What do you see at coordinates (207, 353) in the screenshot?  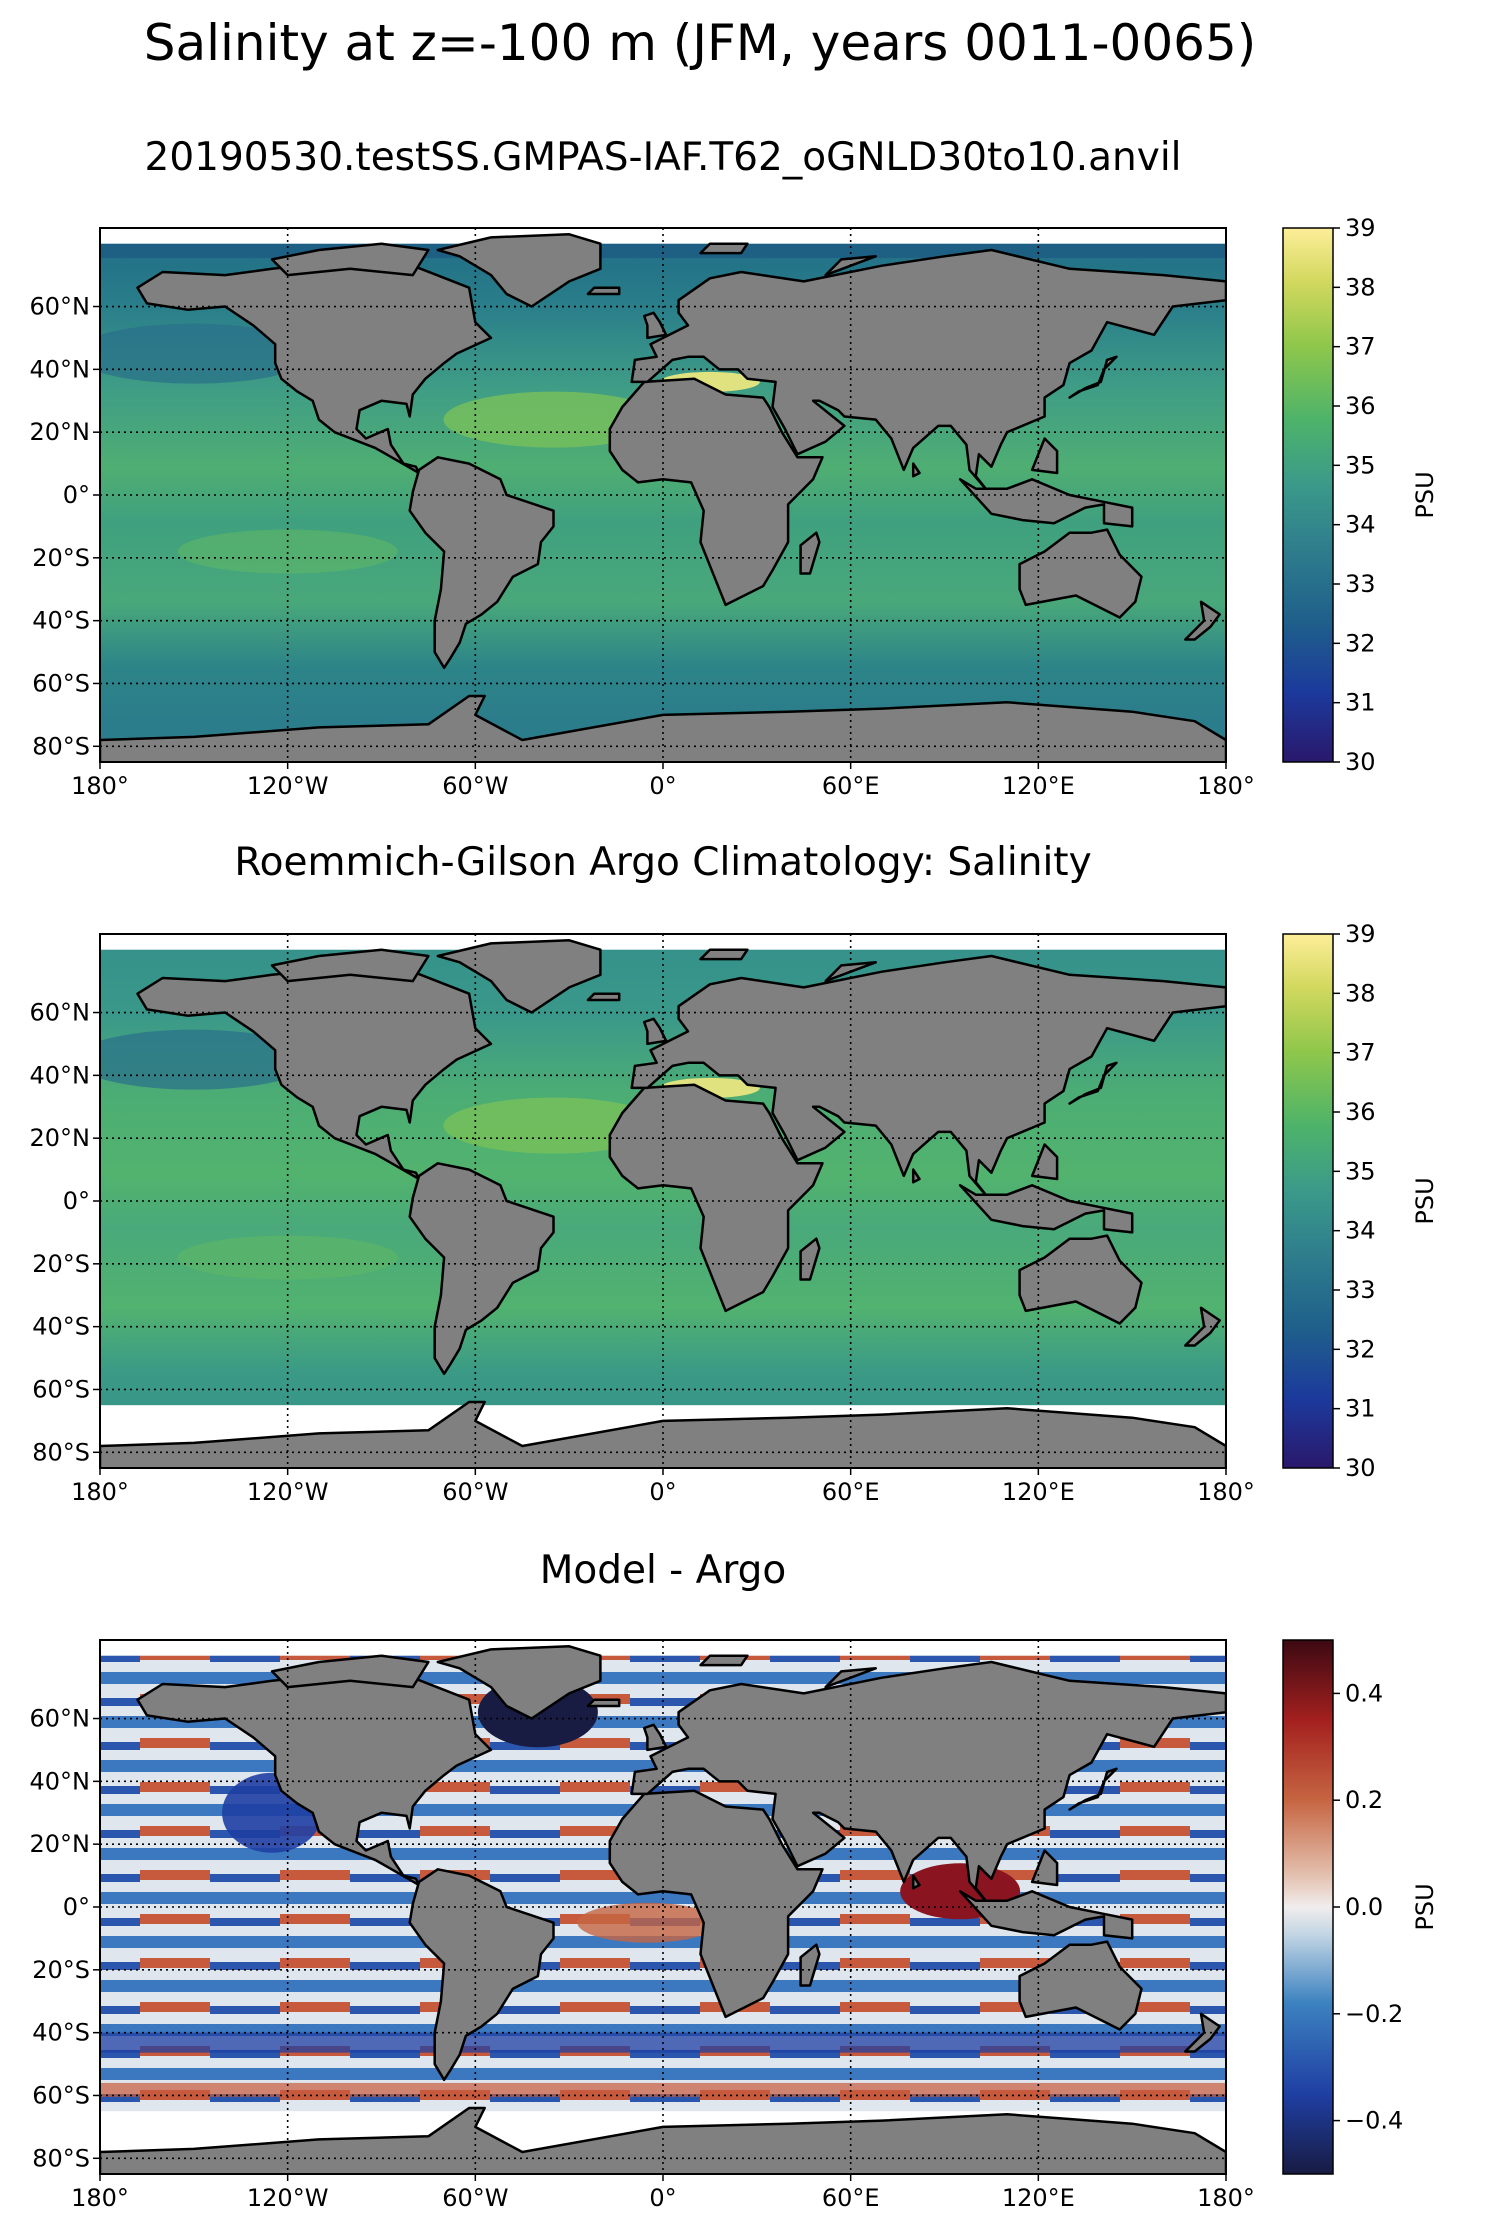 I see `north-pacific-low-salinity` at bounding box center [207, 353].